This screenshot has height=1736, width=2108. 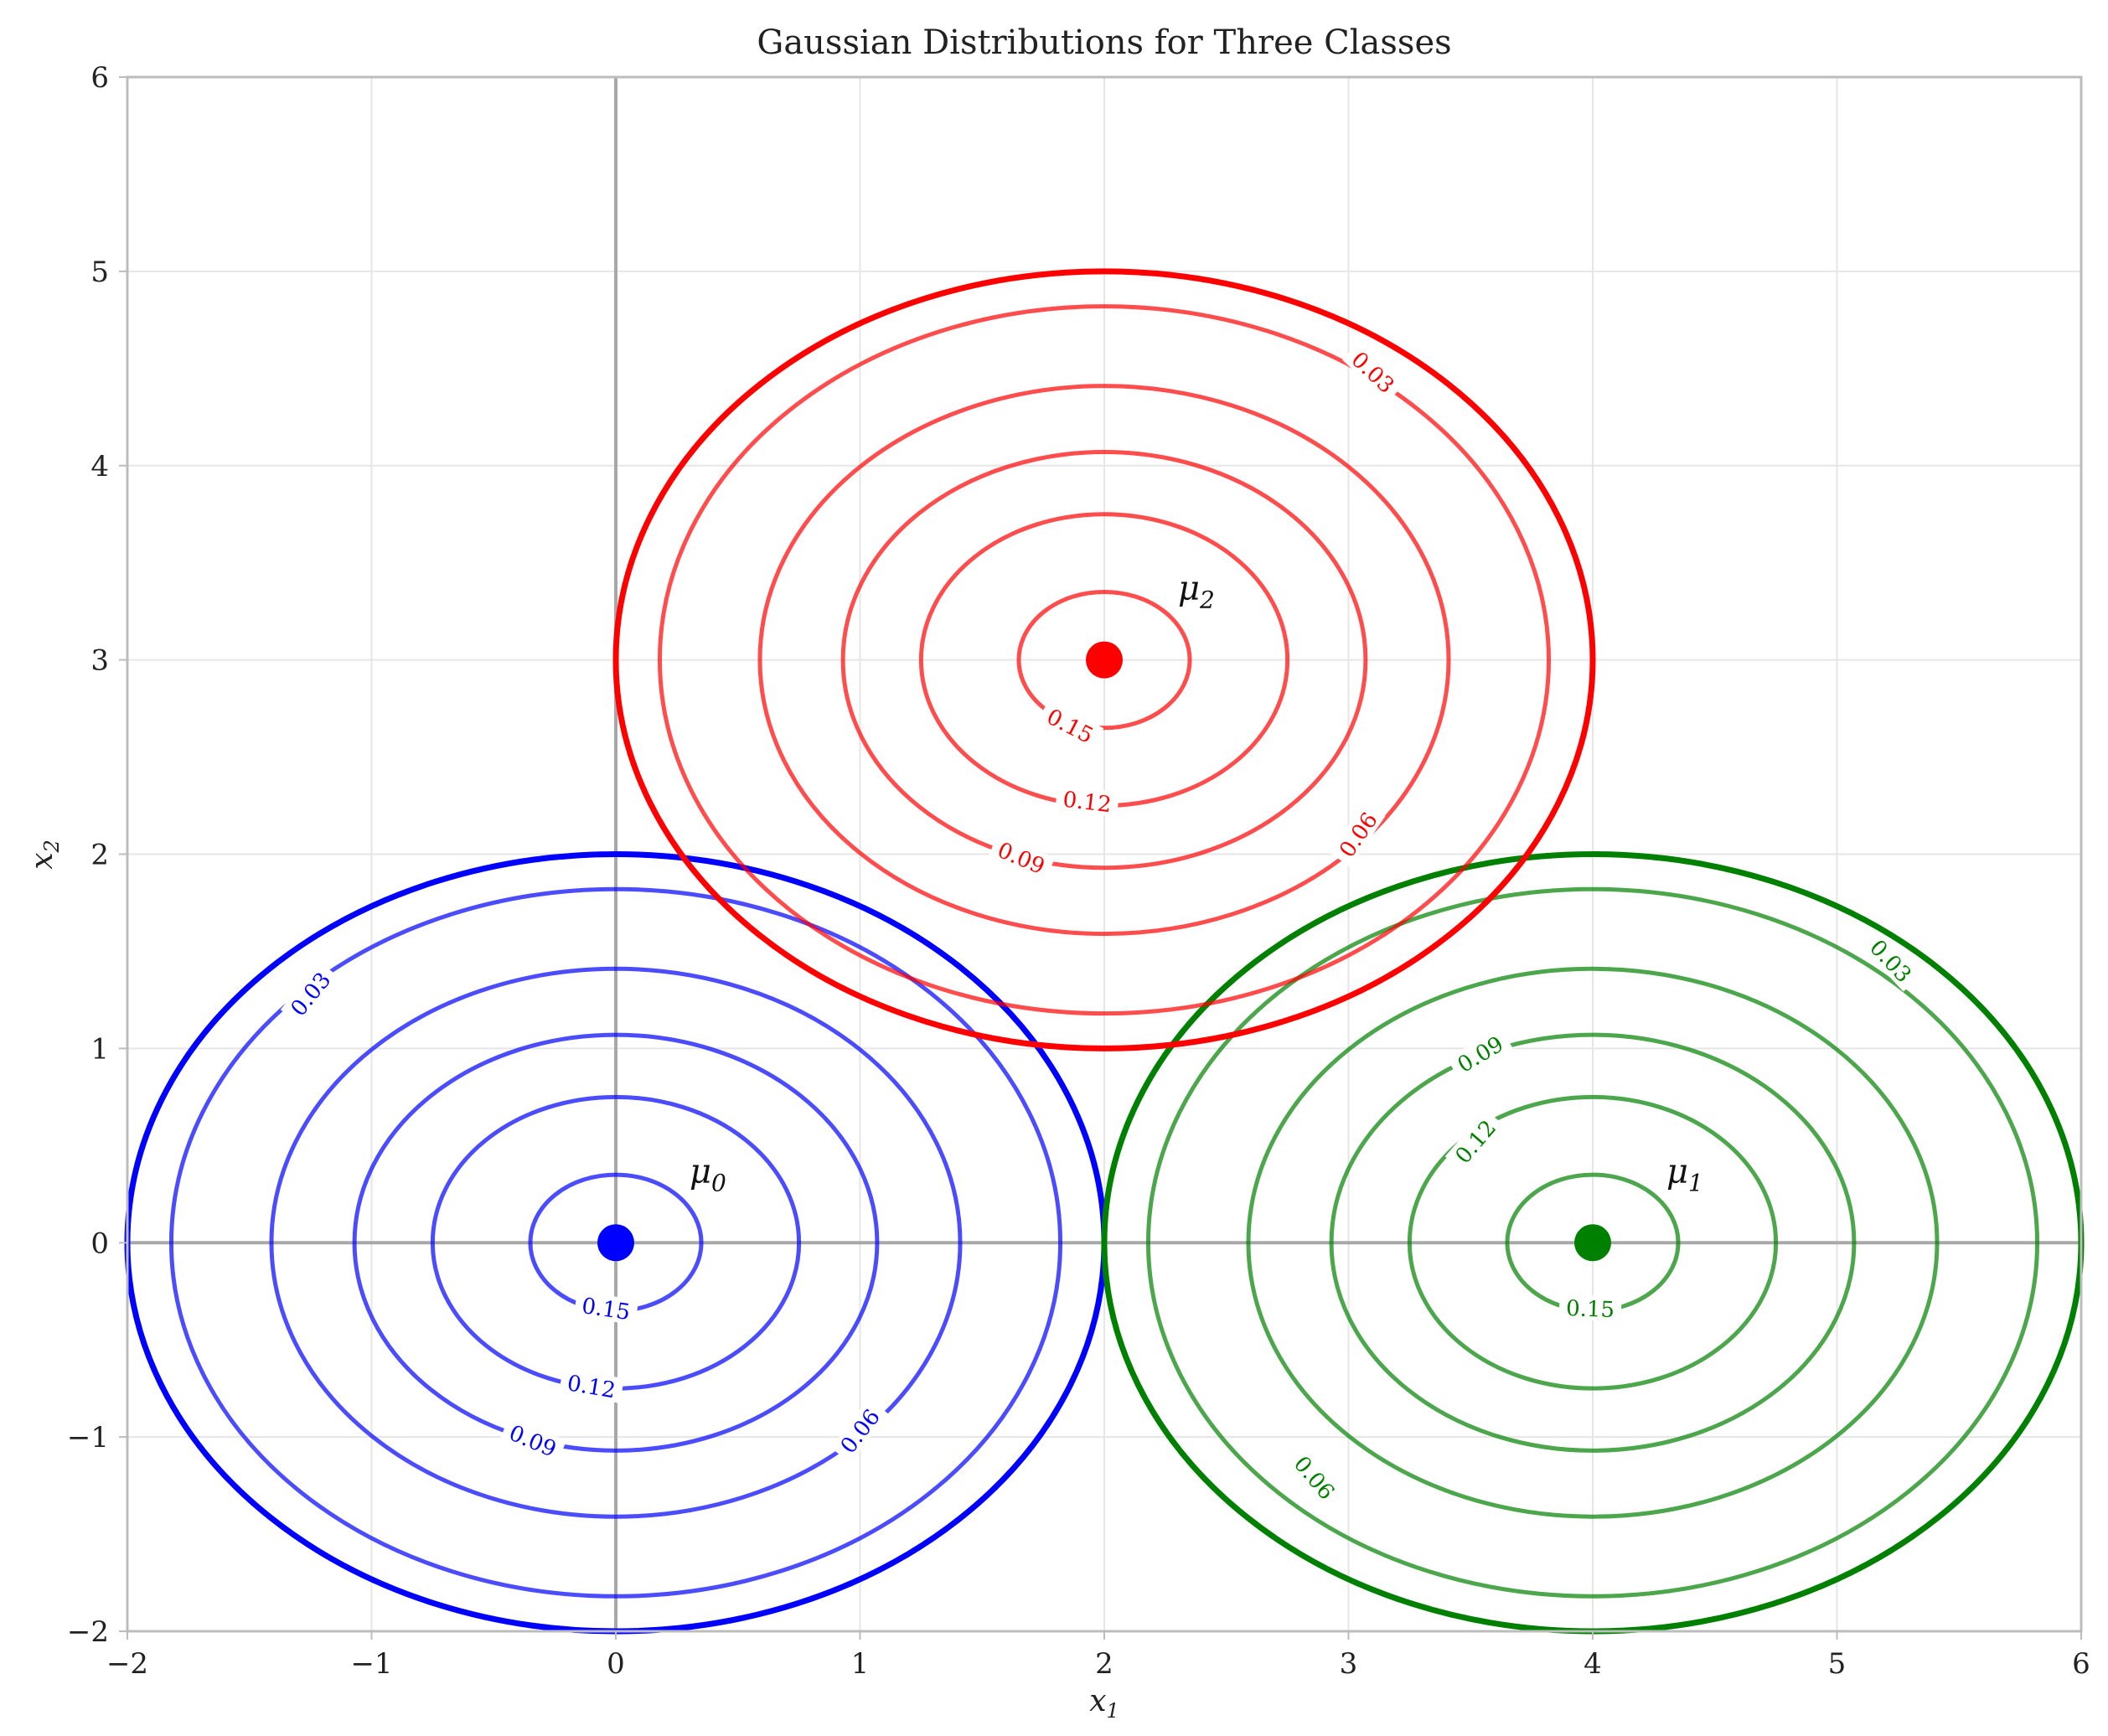 I want to click on class-1-contour-0.09, so click(x=1593, y=1242).